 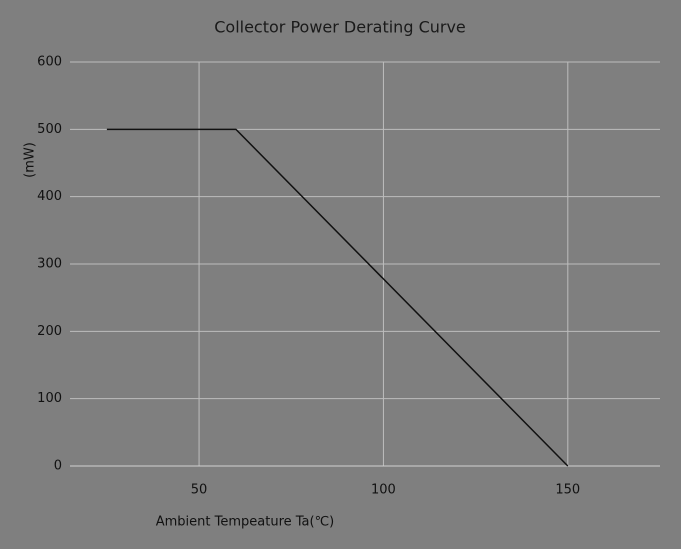 I want to click on x-tick-label: 150, so click(x=567, y=490).